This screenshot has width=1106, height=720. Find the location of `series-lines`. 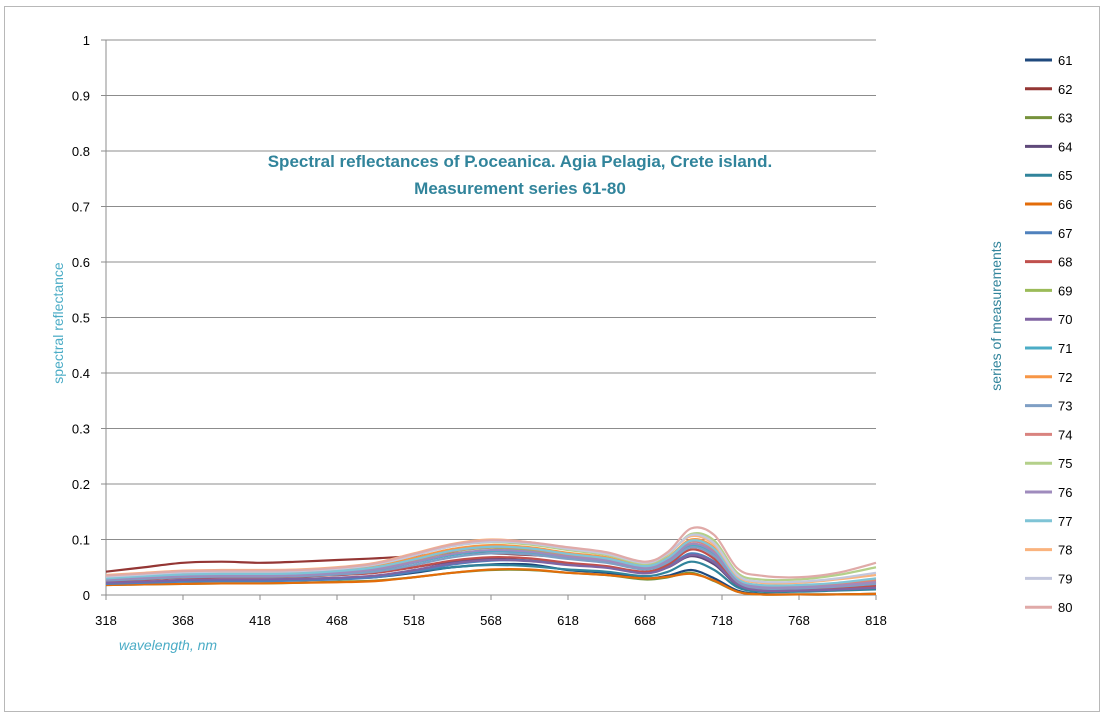

series-lines is located at coordinates (491, 561).